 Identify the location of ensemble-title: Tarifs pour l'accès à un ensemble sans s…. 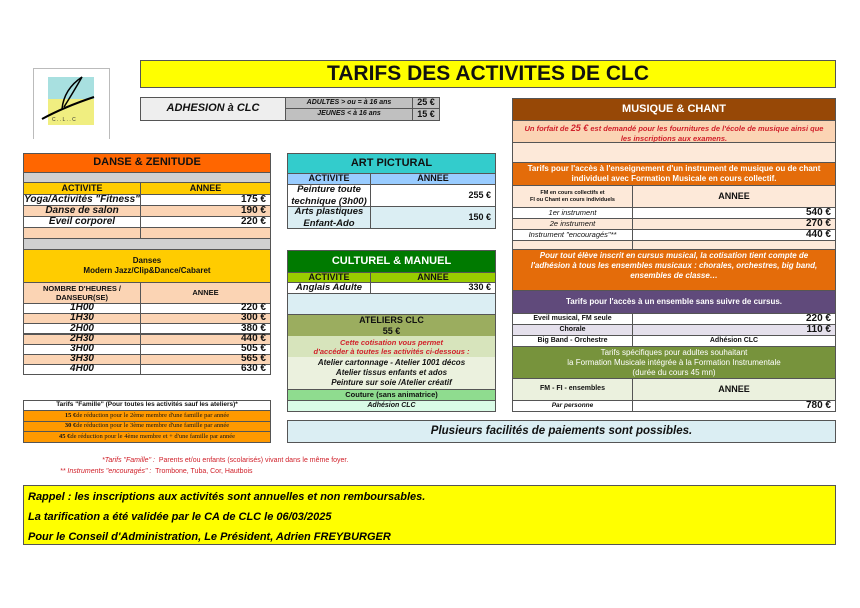
(674, 302).